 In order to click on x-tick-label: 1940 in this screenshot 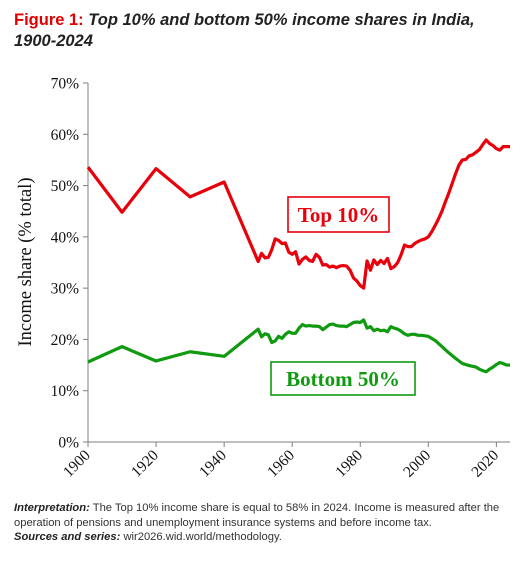, I will do `click(213, 464)`.